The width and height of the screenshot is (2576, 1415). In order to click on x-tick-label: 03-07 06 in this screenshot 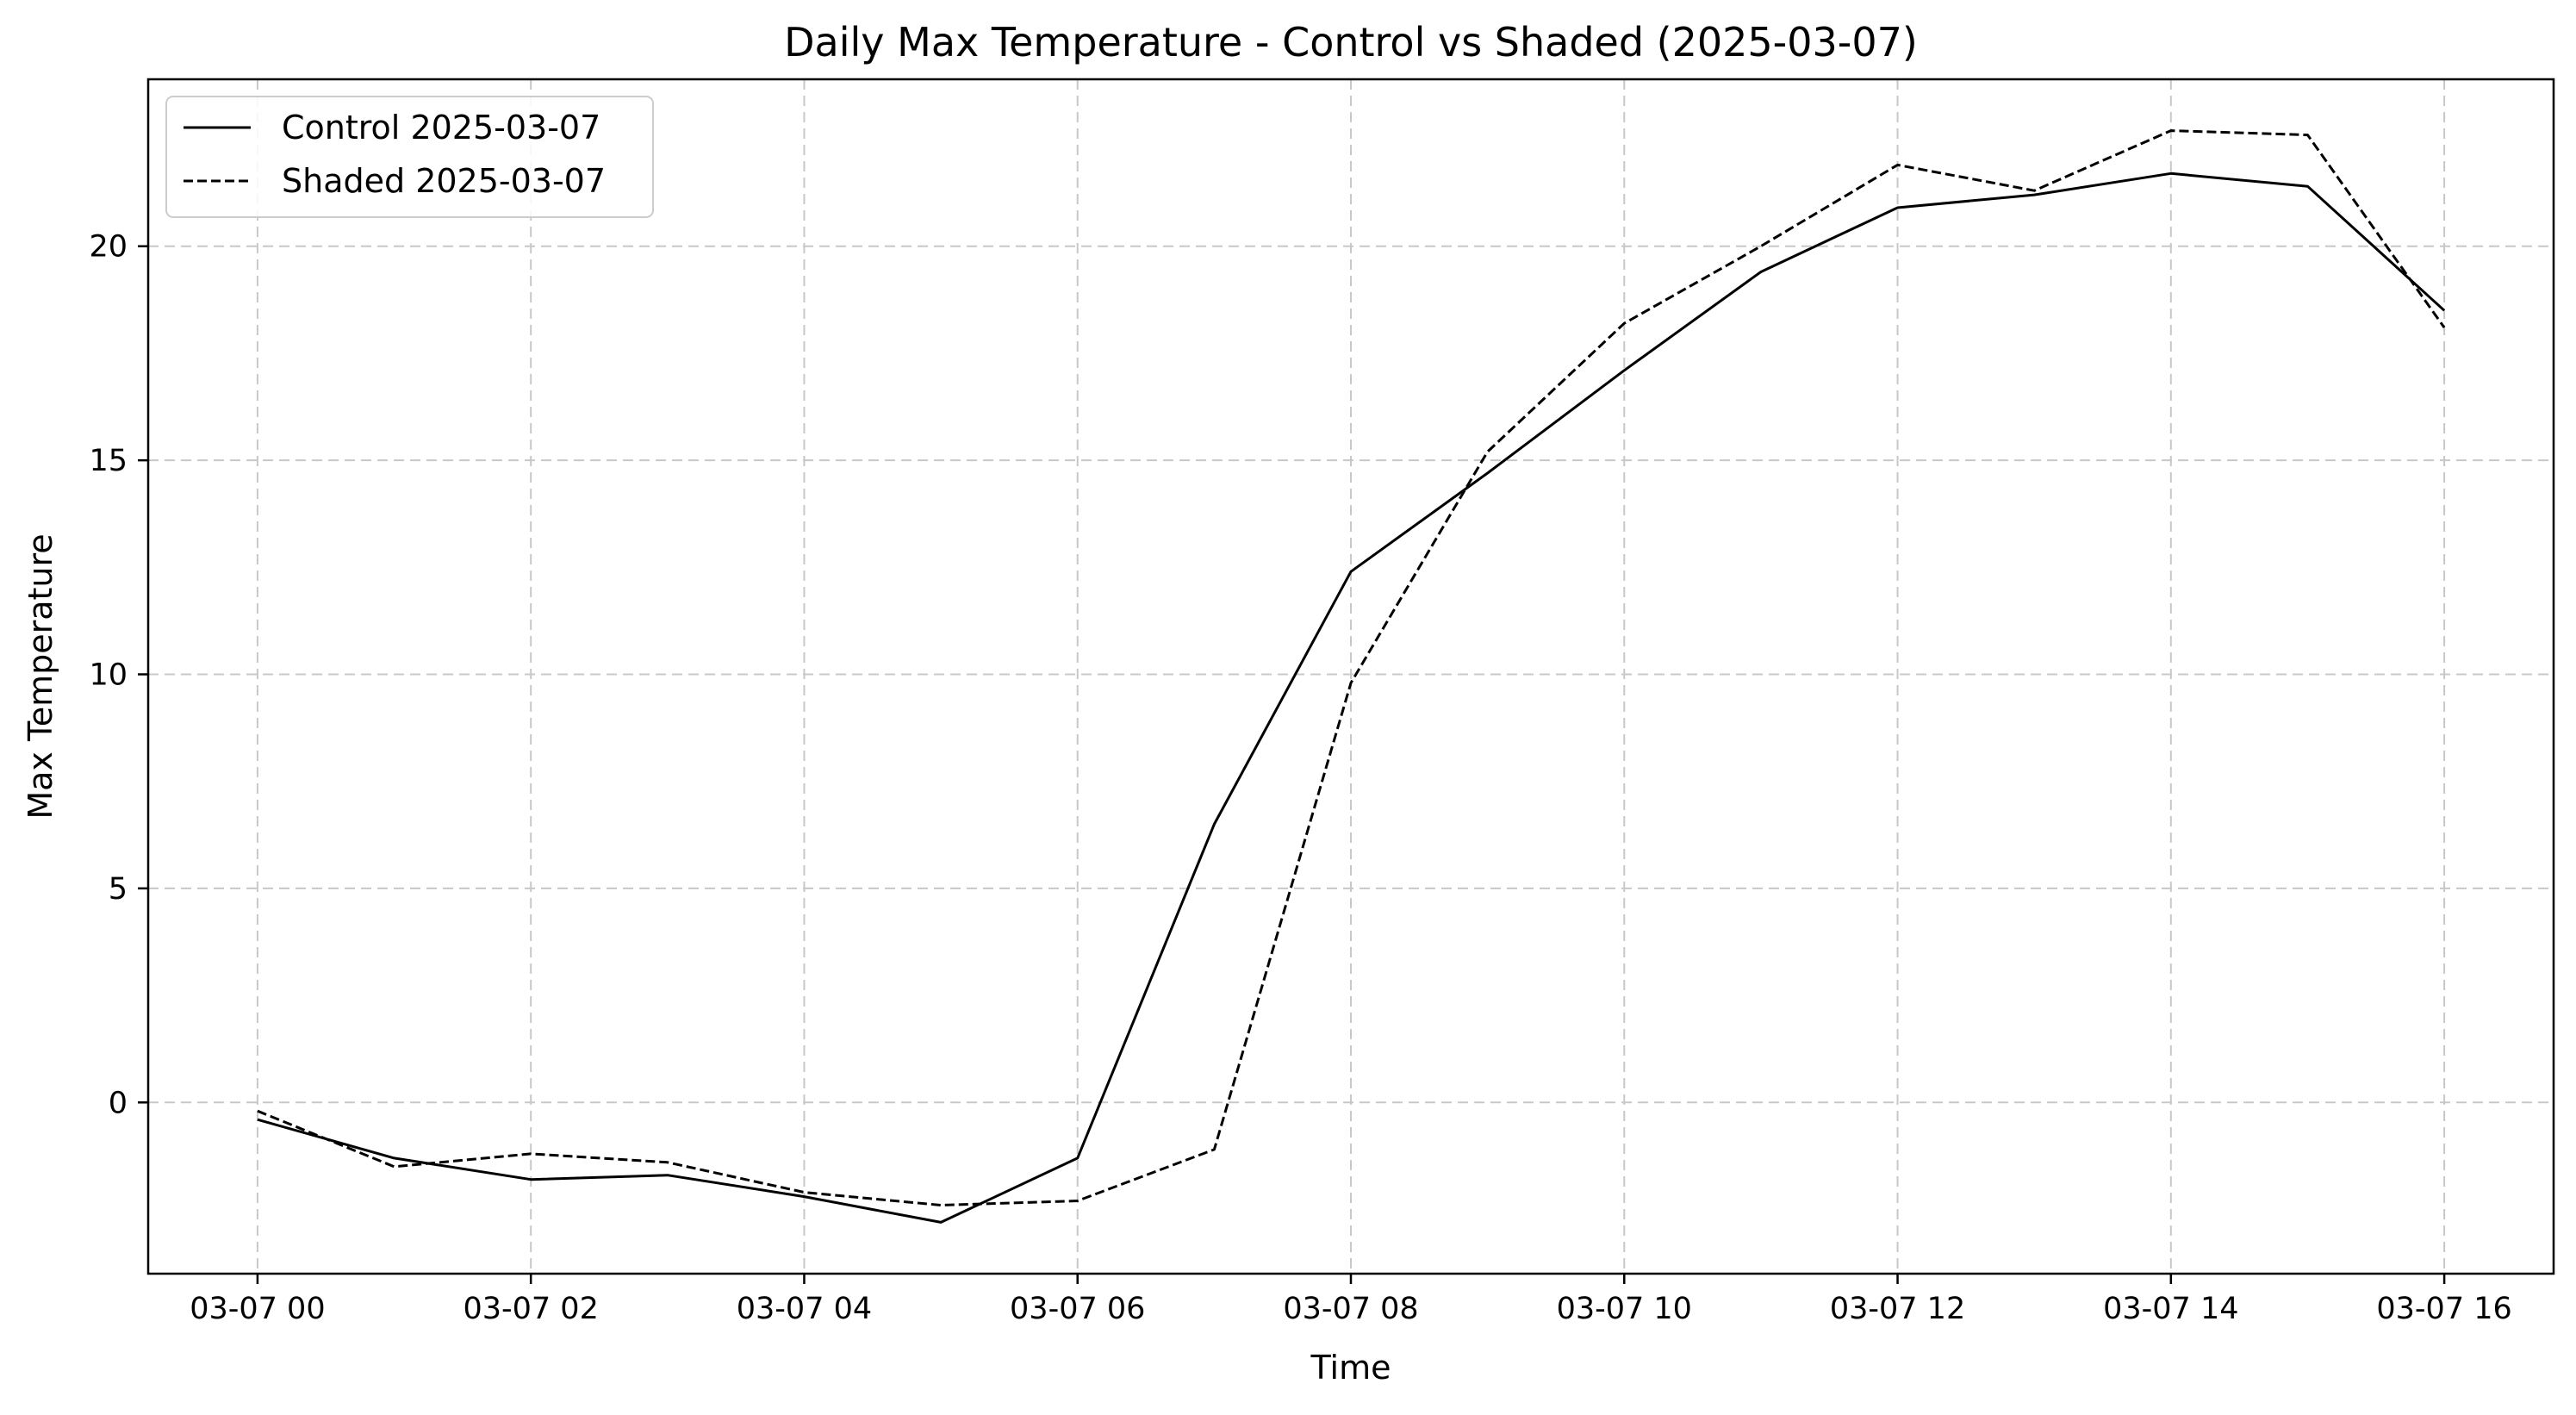, I will do `click(1077, 1309)`.